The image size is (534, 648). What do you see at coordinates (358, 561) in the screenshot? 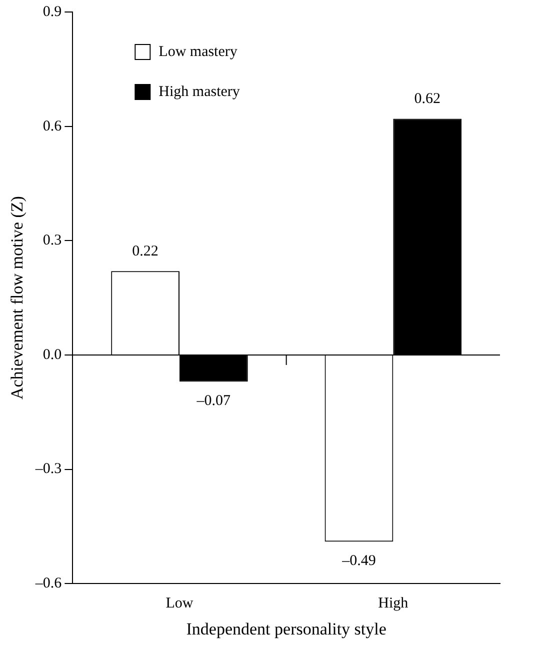
I see `data-label: –0.49` at bounding box center [358, 561].